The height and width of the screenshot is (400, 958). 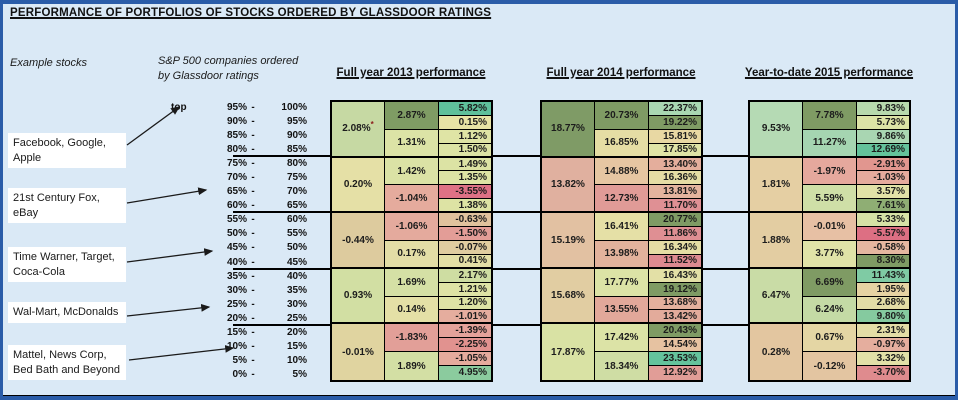 What do you see at coordinates (776, 185) in the screenshot?
I see `heatmap-cell: 1.81%` at bounding box center [776, 185].